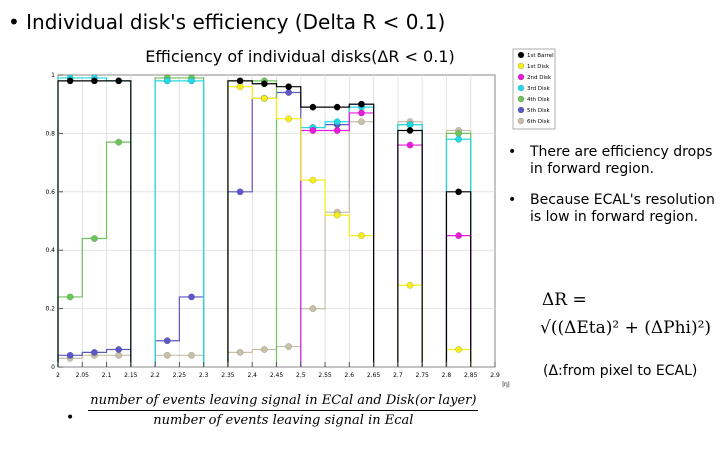 The image size is (720, 450). I want to click on y-axis-ticks: 0 0.2 0.4 0.6 0.8 1, so click(54, 221).